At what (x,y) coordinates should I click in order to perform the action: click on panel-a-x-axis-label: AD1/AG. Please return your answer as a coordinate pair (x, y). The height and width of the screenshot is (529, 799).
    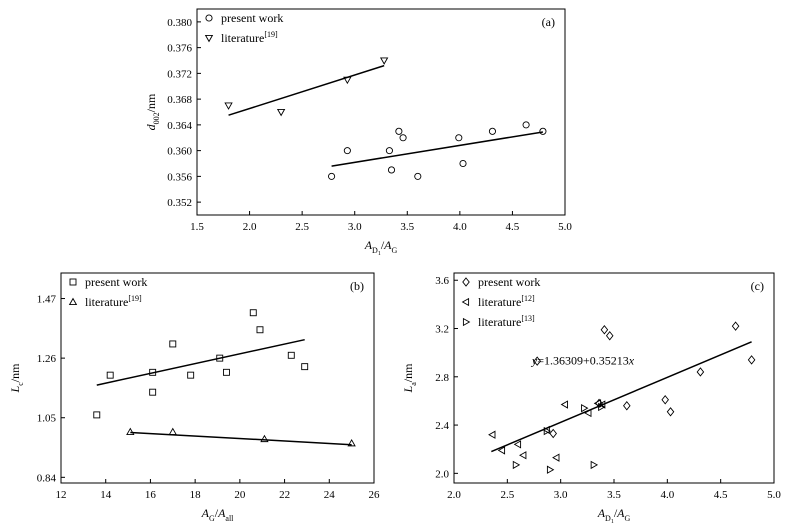
    Looking at the image, I should click on (381, 247).